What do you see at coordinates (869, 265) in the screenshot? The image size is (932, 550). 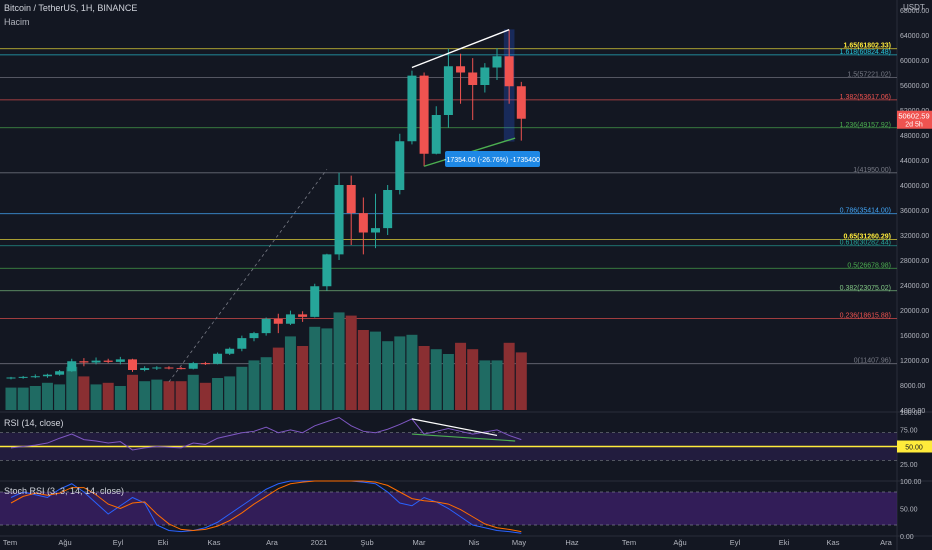 I see `fib-level-label: 0.5(26678.98)` at bounding box center [869, 265].